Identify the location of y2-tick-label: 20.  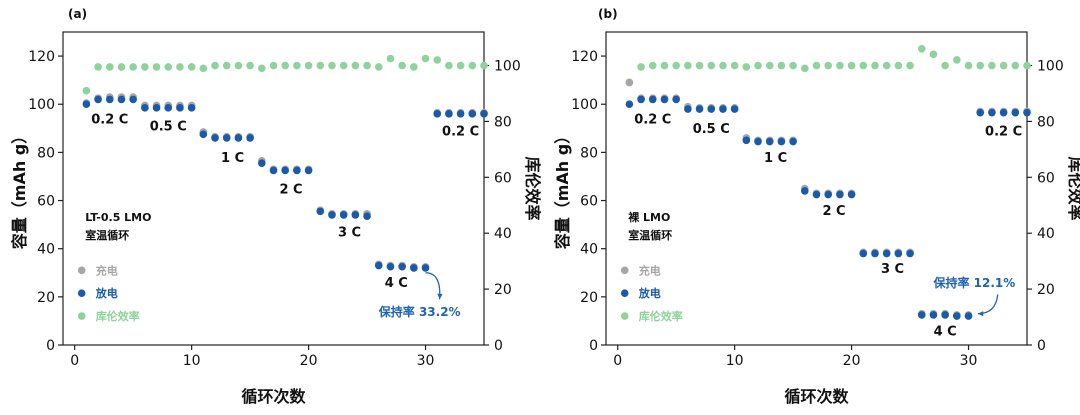
(503, 290).